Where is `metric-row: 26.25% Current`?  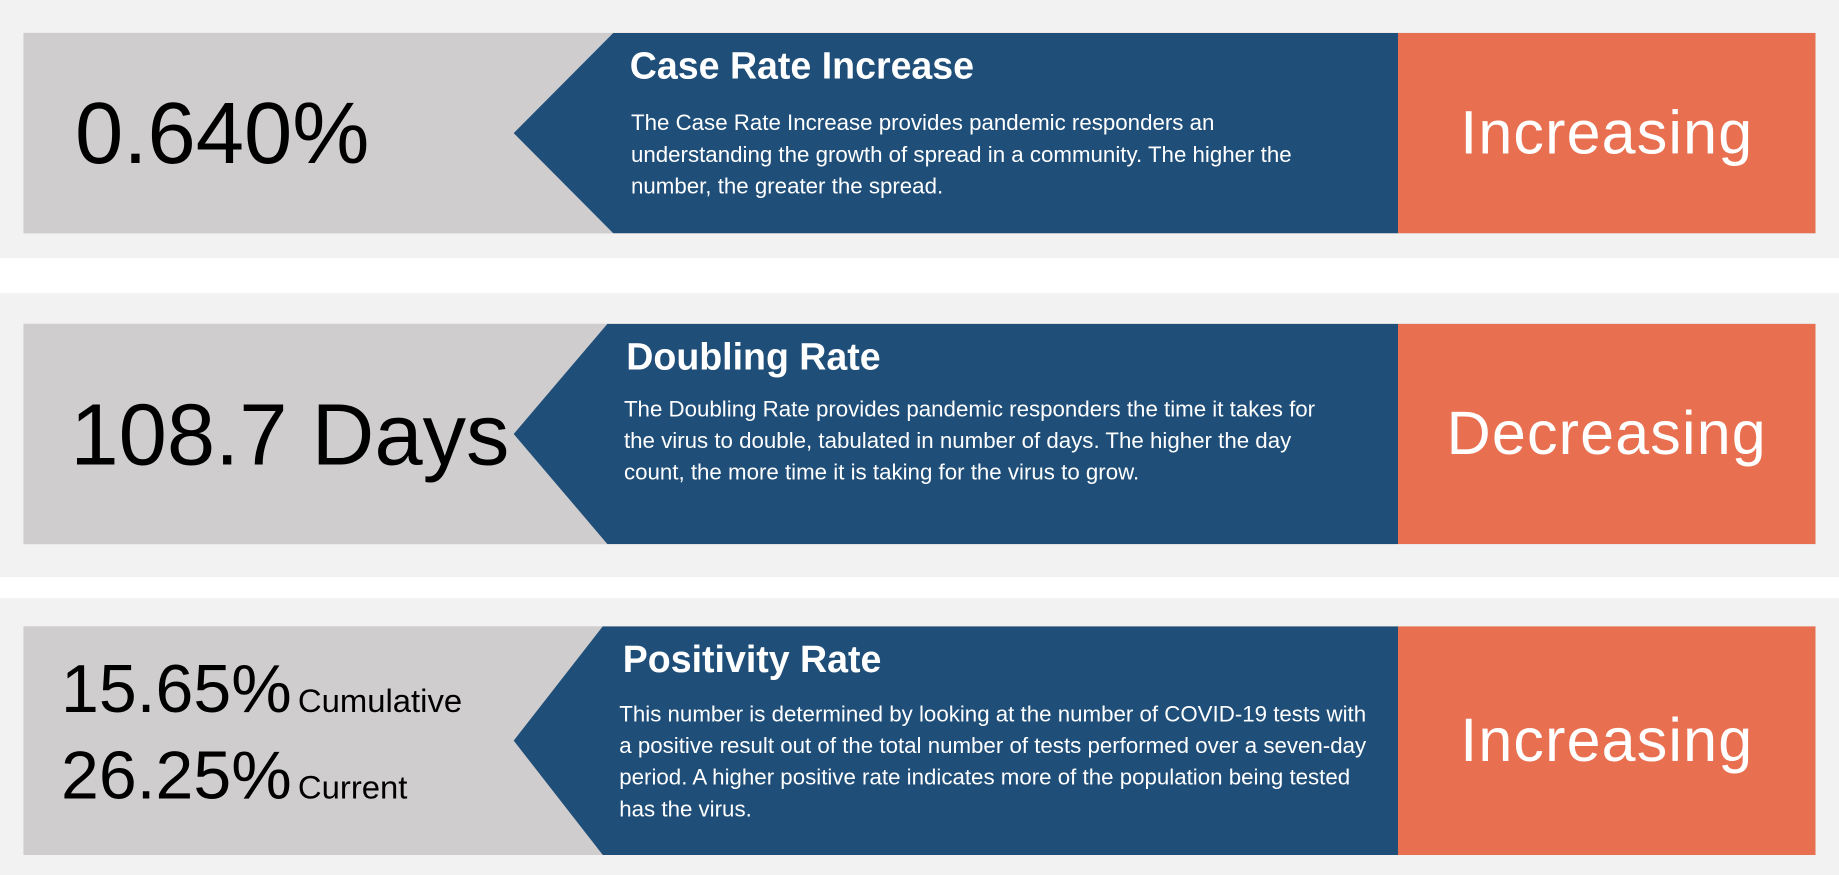 metric-row: 26.25% Current is located at coordinates (234, 776).